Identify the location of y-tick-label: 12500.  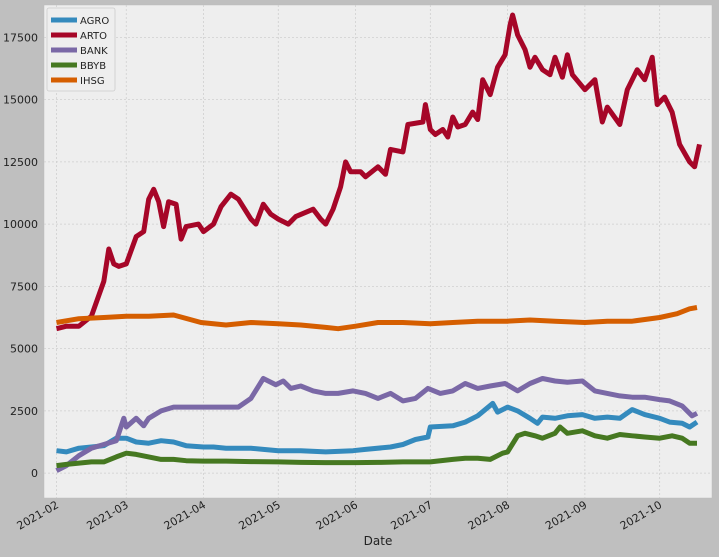
(20, 162).